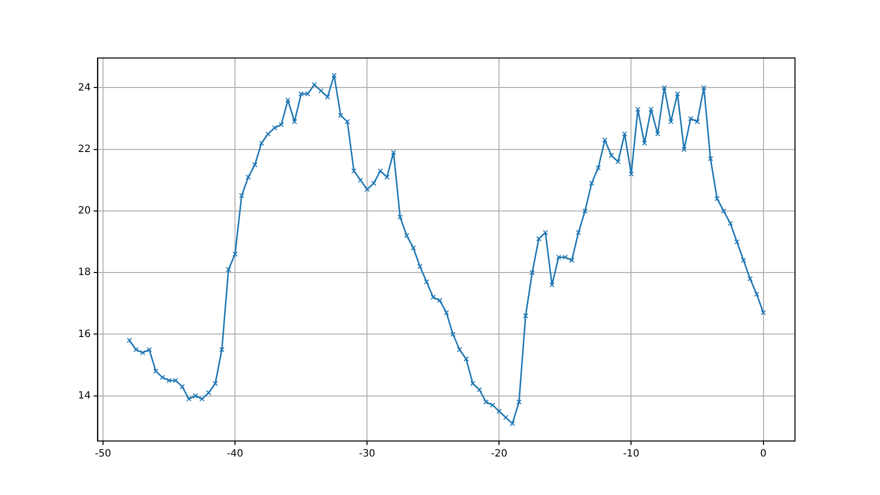  I want to click on x-tick-label: -40, so click(235, 454).